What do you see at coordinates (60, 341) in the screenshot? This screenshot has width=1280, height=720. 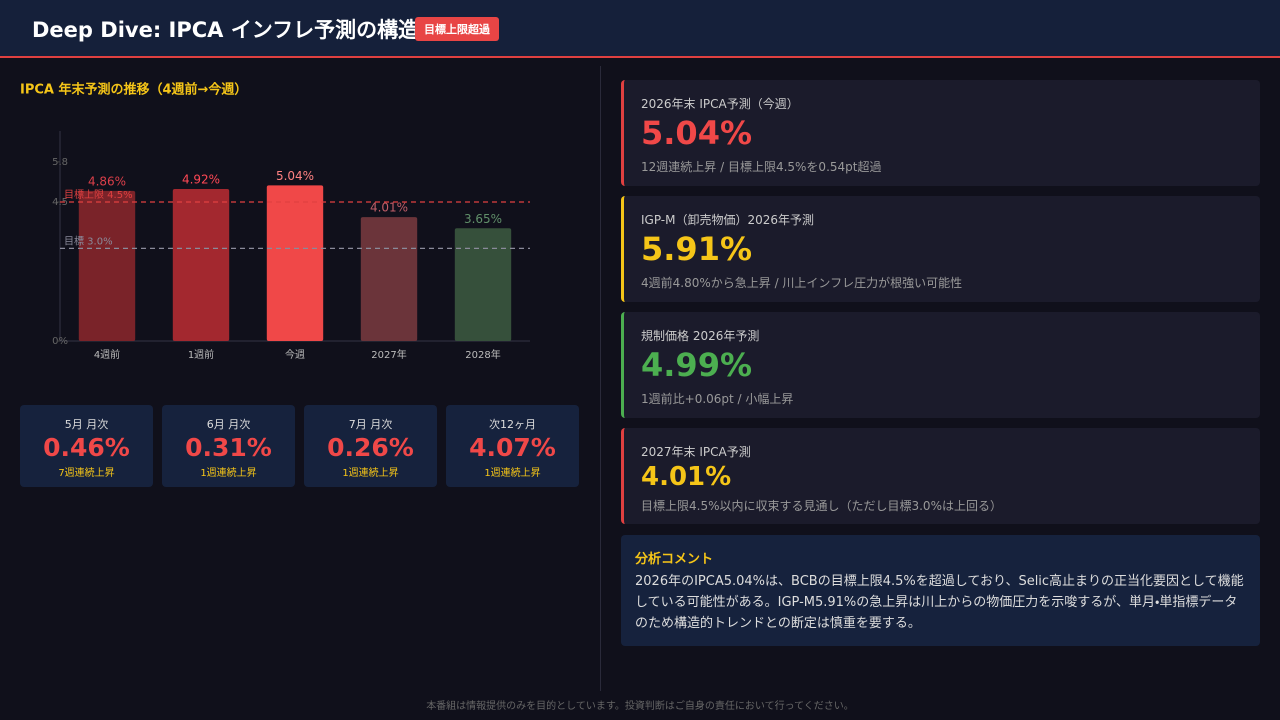 I see `y-tick-label: 0%` at bounding box center [60, 341].